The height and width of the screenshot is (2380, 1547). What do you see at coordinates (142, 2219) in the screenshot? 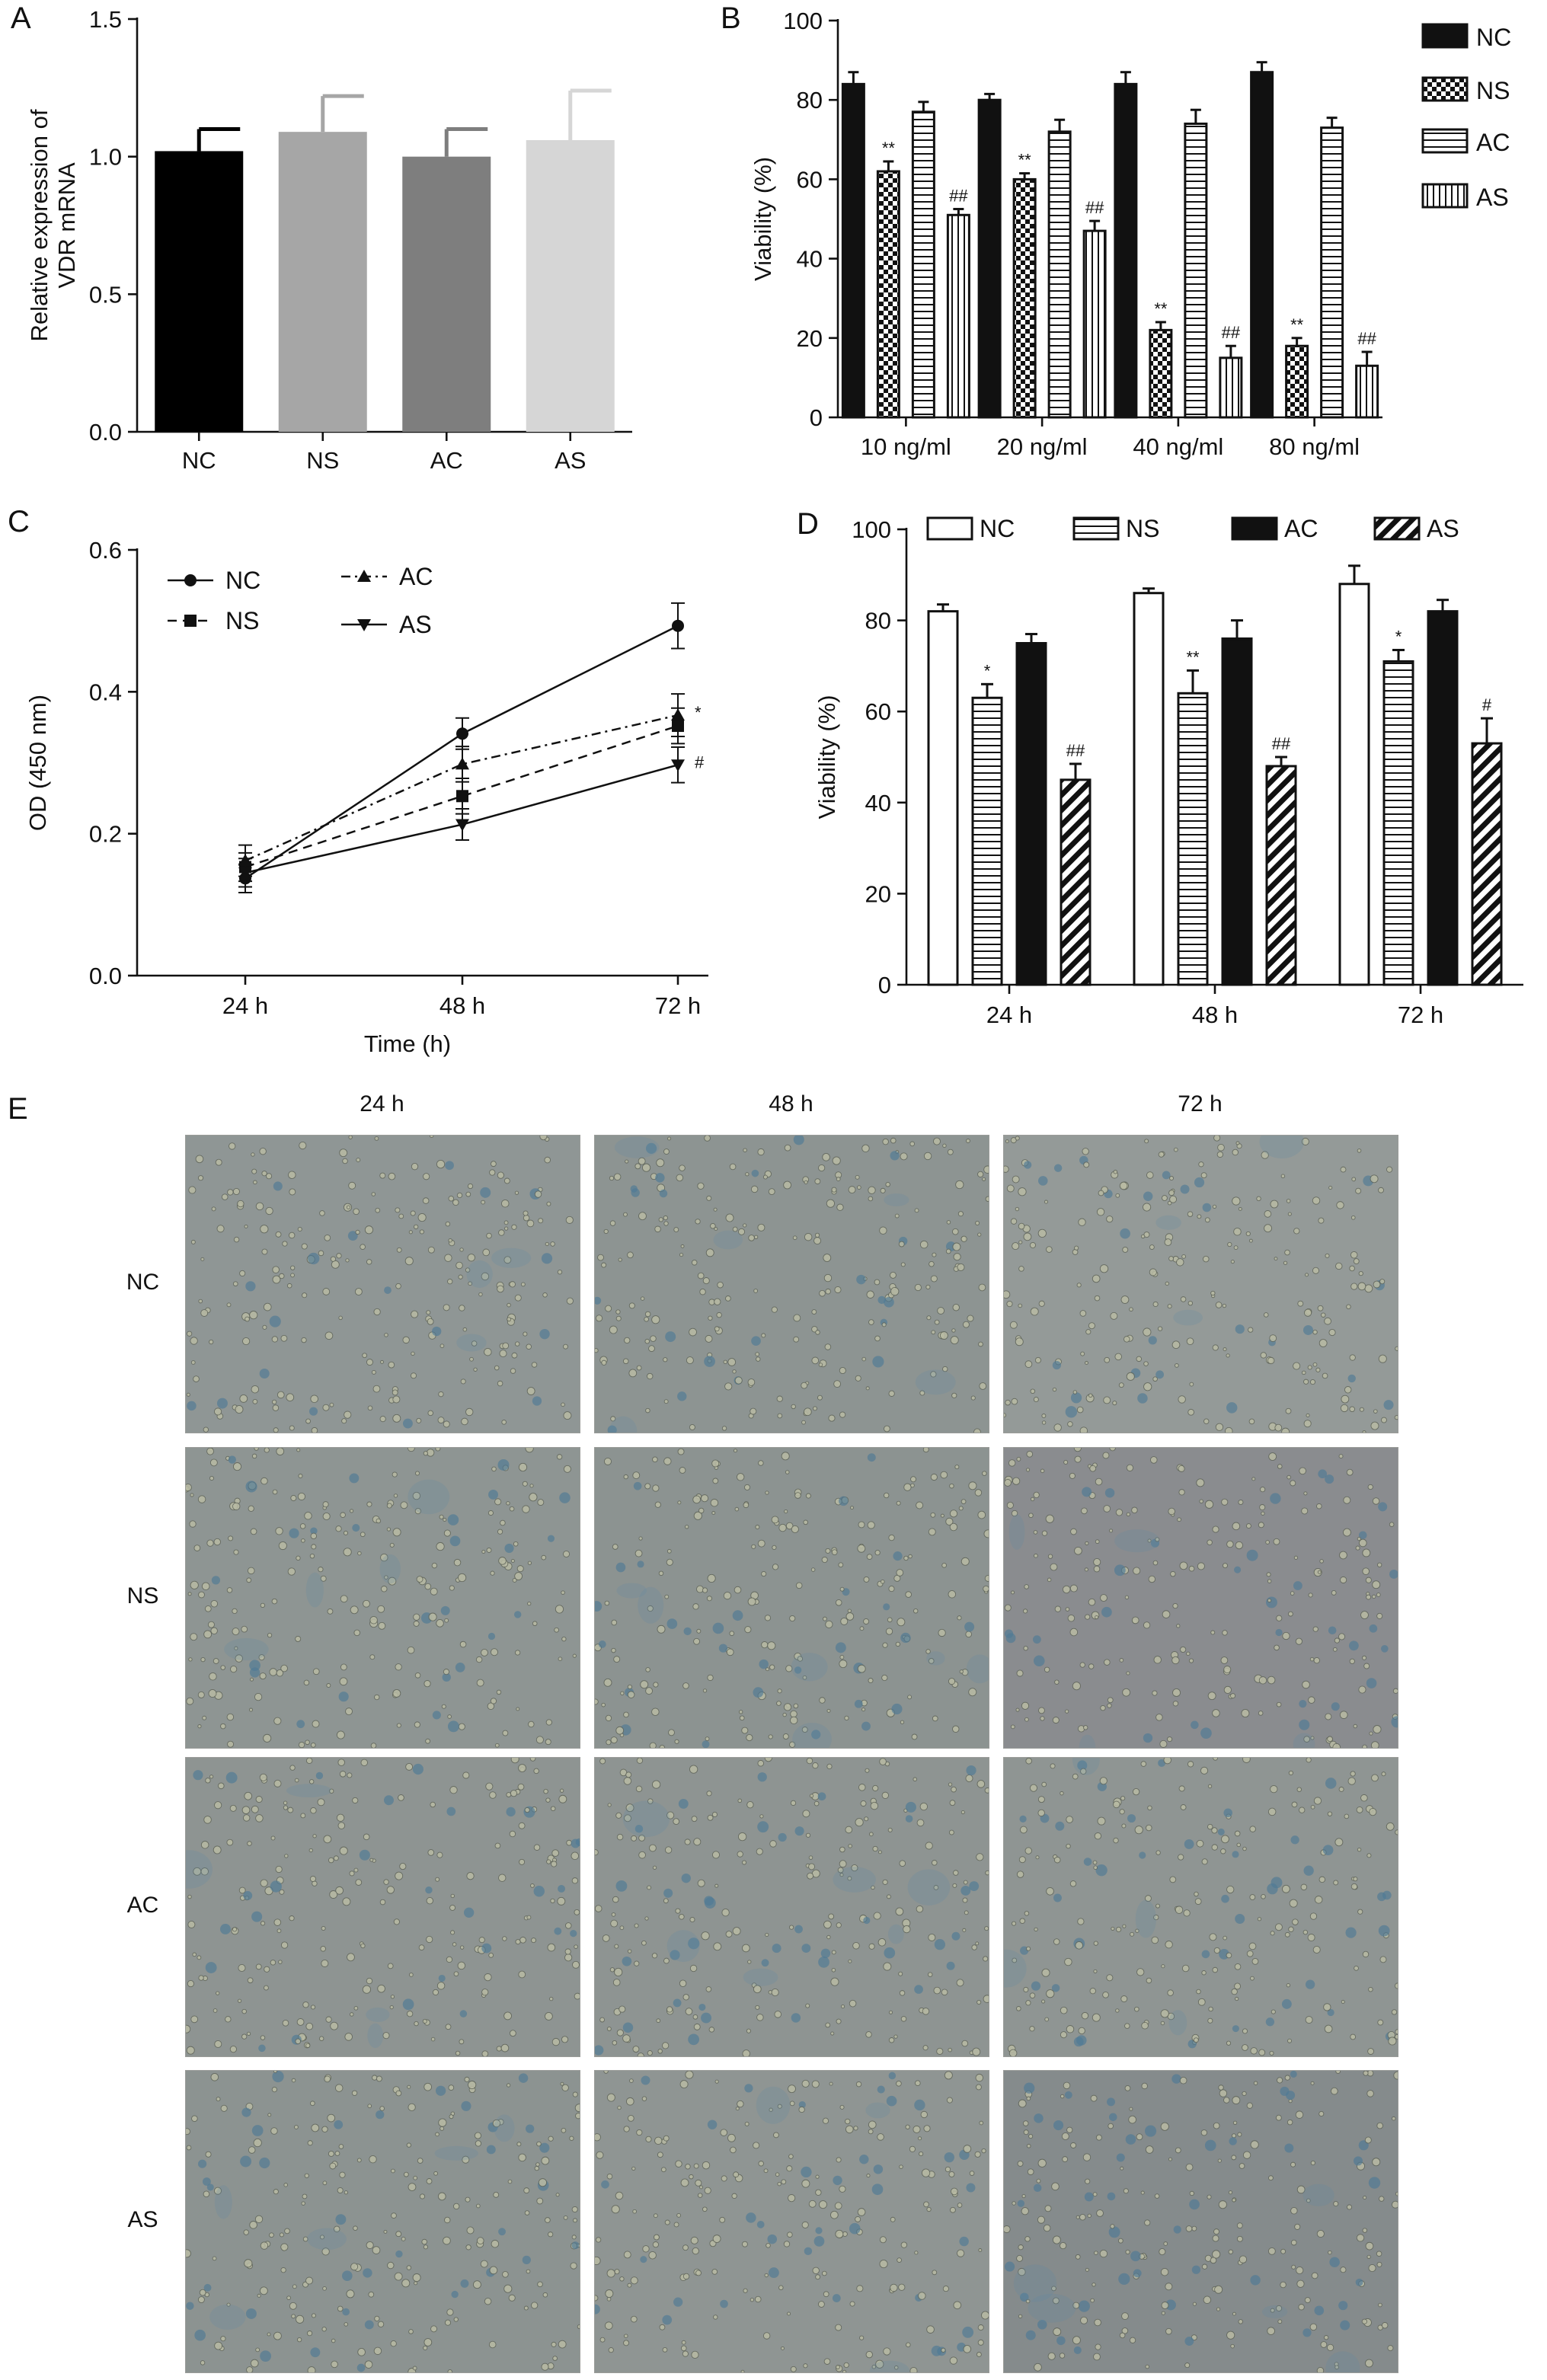
I see `micrograph-row-label-as: AS` at bounding box center [142, 2219].